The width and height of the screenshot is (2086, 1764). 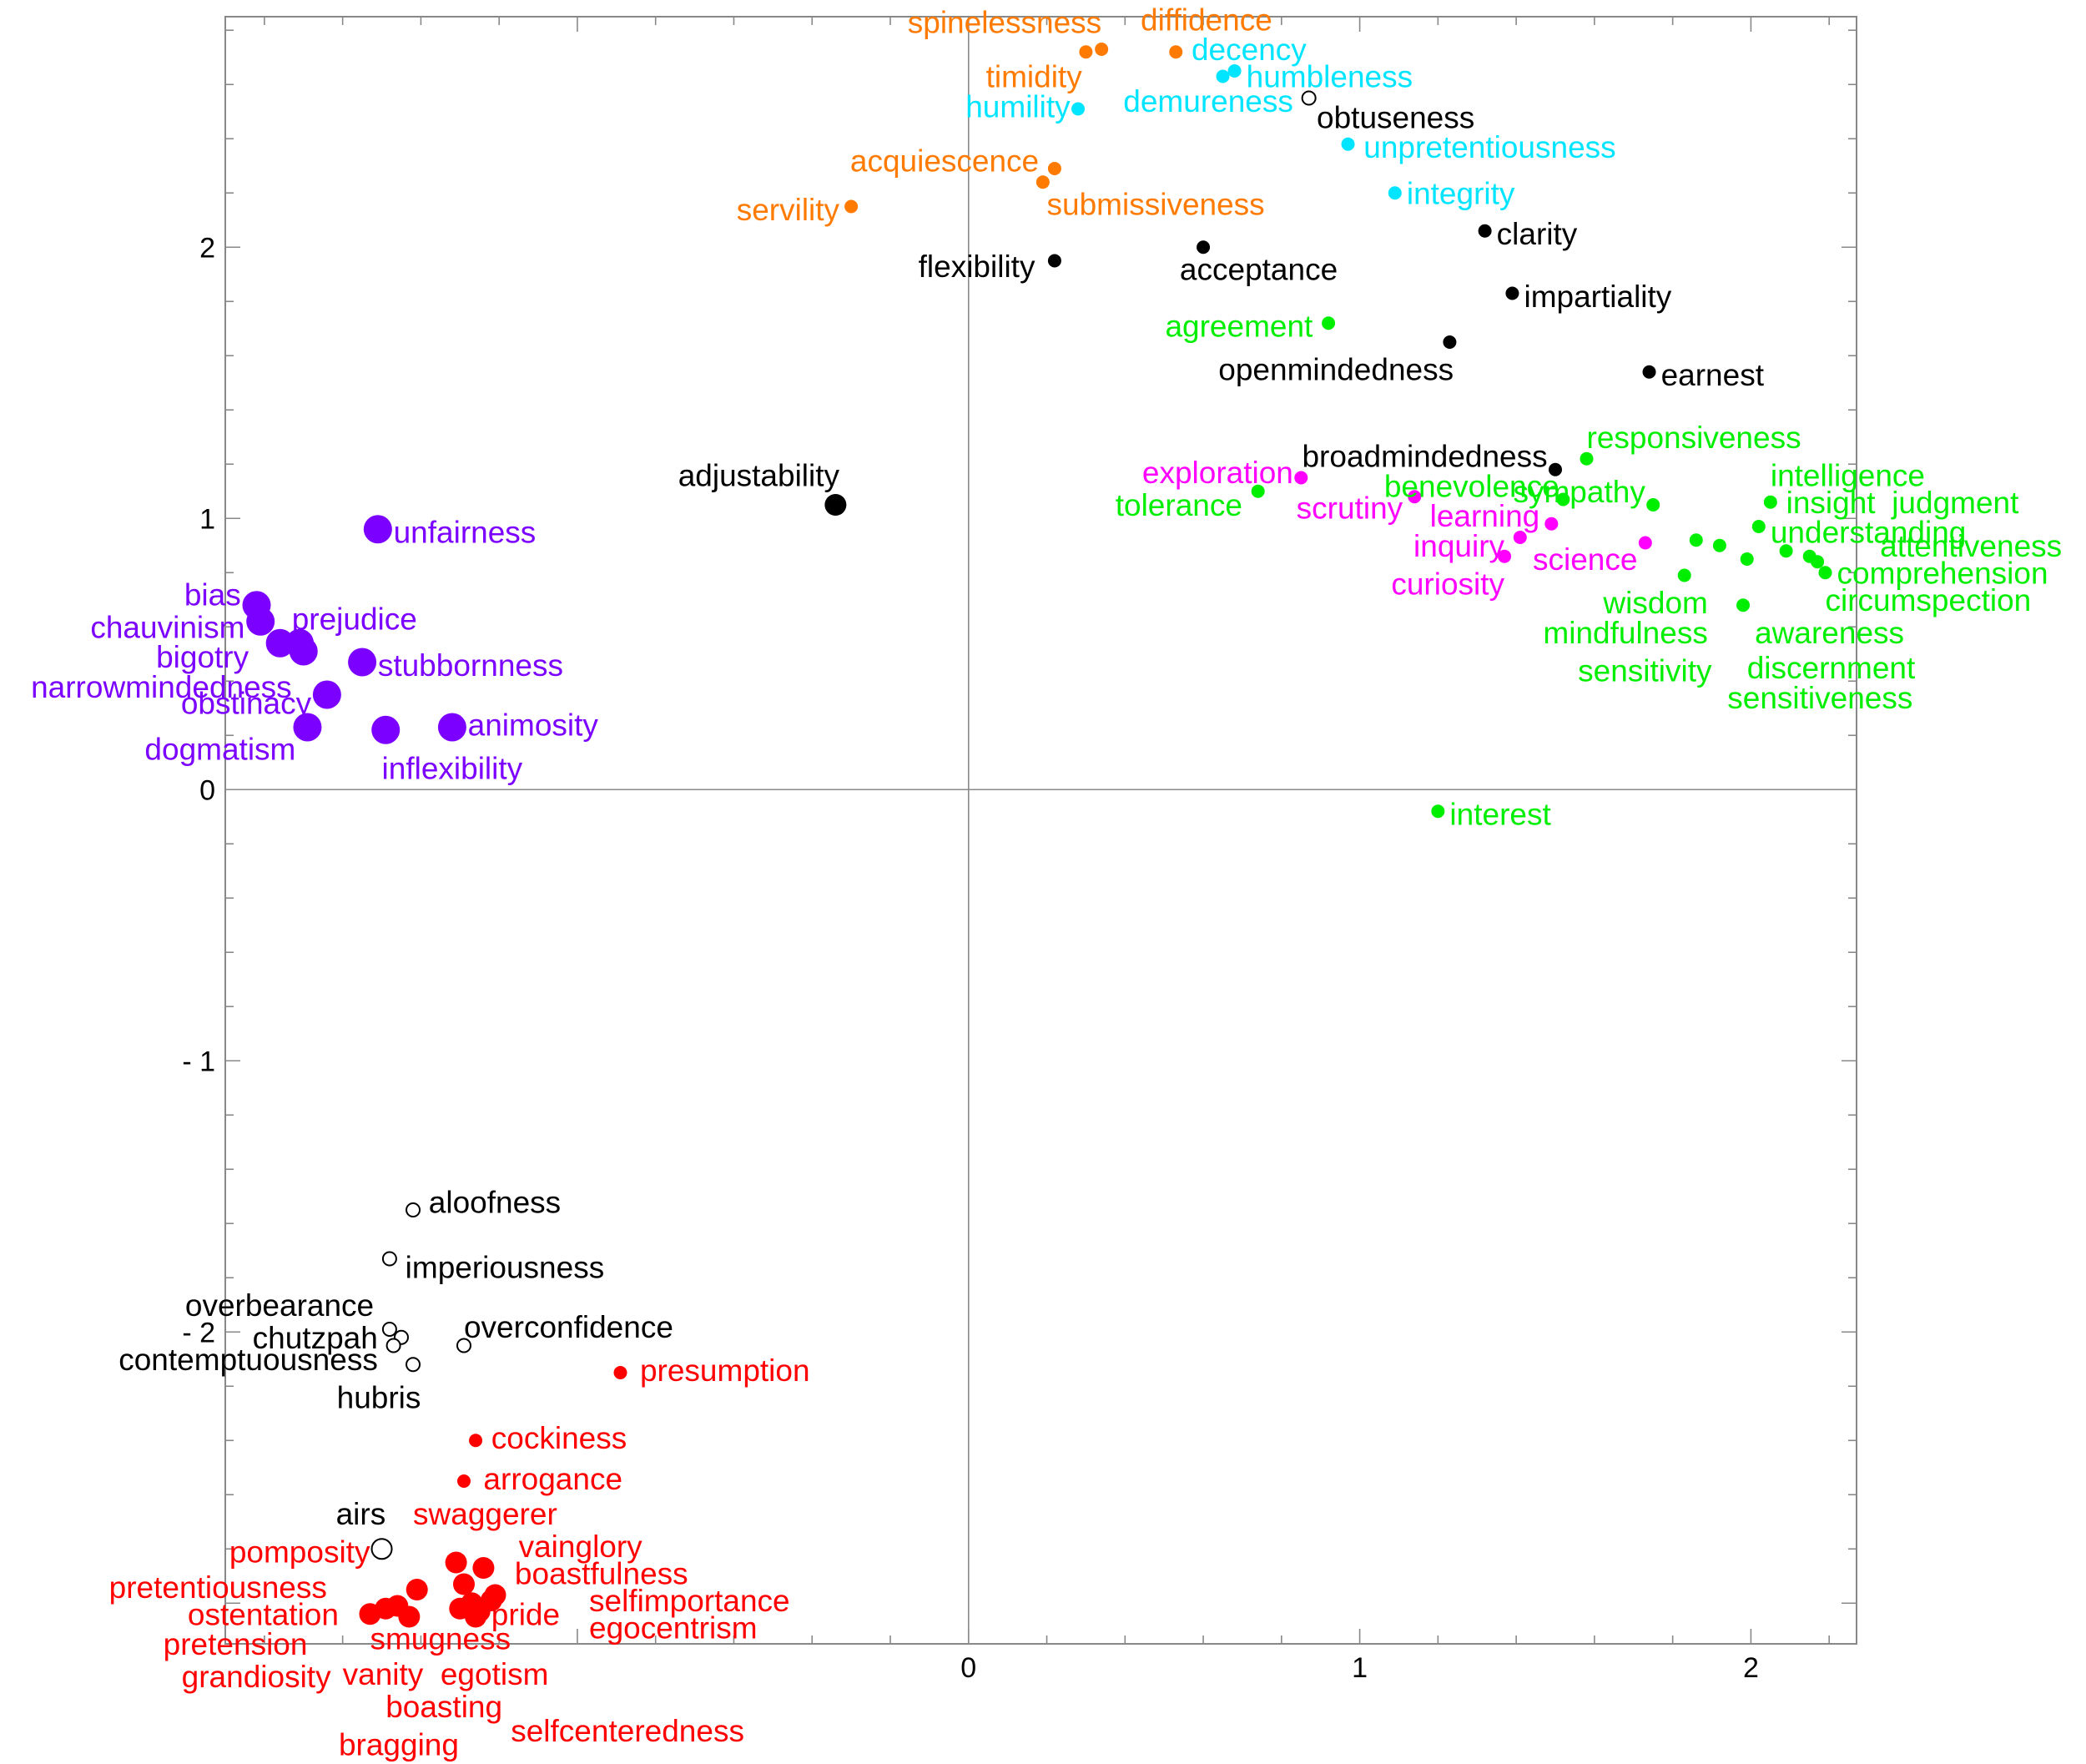 What do you see at coordinates (384, 1674) in the screenshot?
I see `data-label-vanity: vanity` at bounding box center [384, 1674].